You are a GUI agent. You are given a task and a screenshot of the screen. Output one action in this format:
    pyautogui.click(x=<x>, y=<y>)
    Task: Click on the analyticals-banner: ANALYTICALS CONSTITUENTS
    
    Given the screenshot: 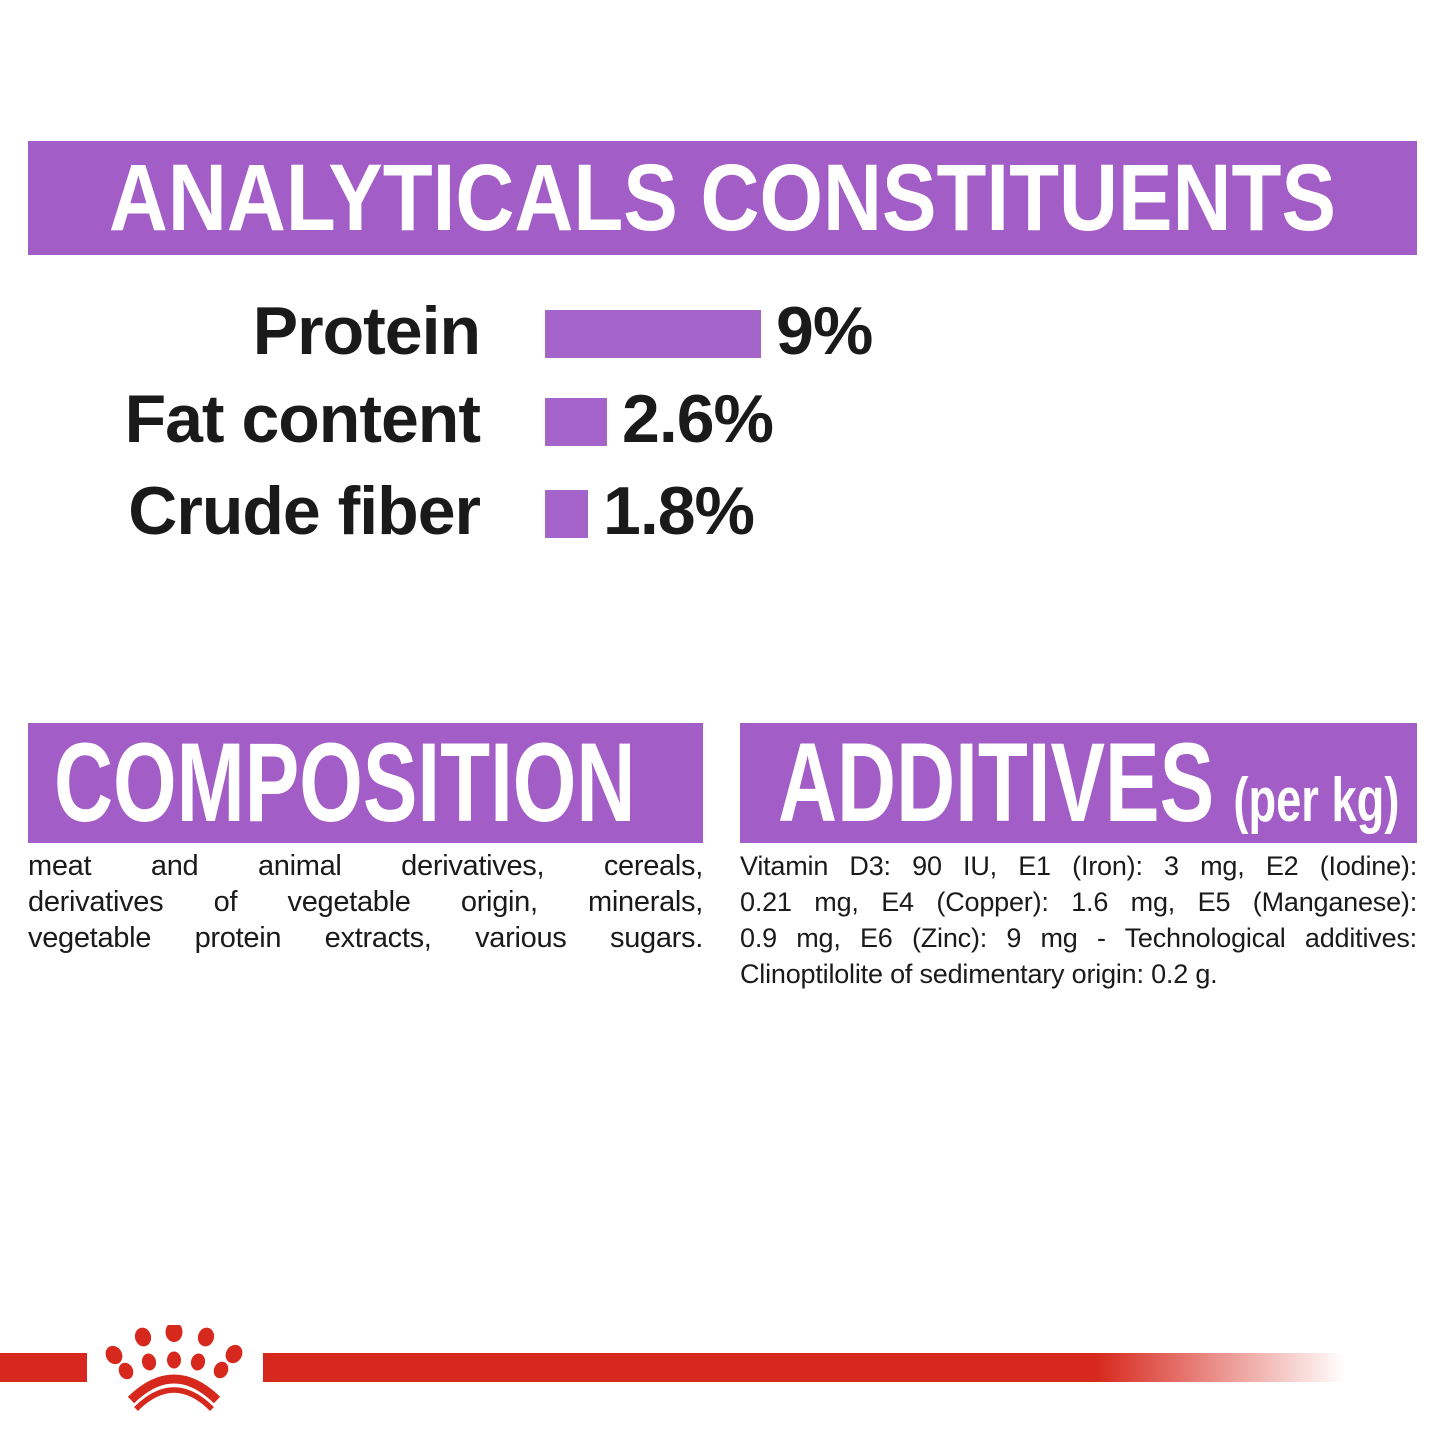 What is the action you would take?
    pyautogui.click(x=722, y=198)
    